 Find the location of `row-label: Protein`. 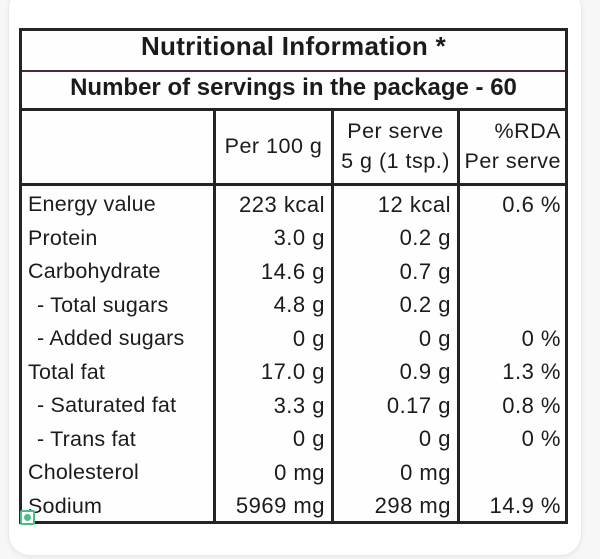

row-label: Protein is located at coordinates (63, 237).